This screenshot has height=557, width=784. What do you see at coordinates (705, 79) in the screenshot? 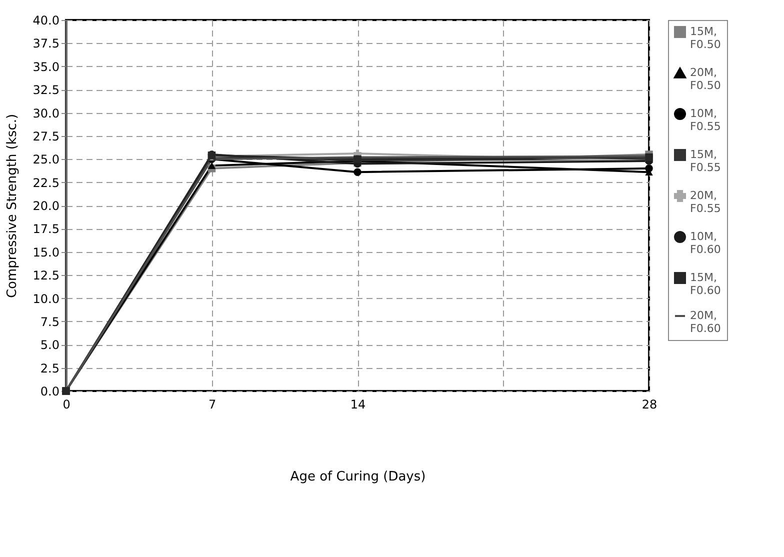
I see `legend-label: 20M, F0.50` at bounding box center [705, 79].